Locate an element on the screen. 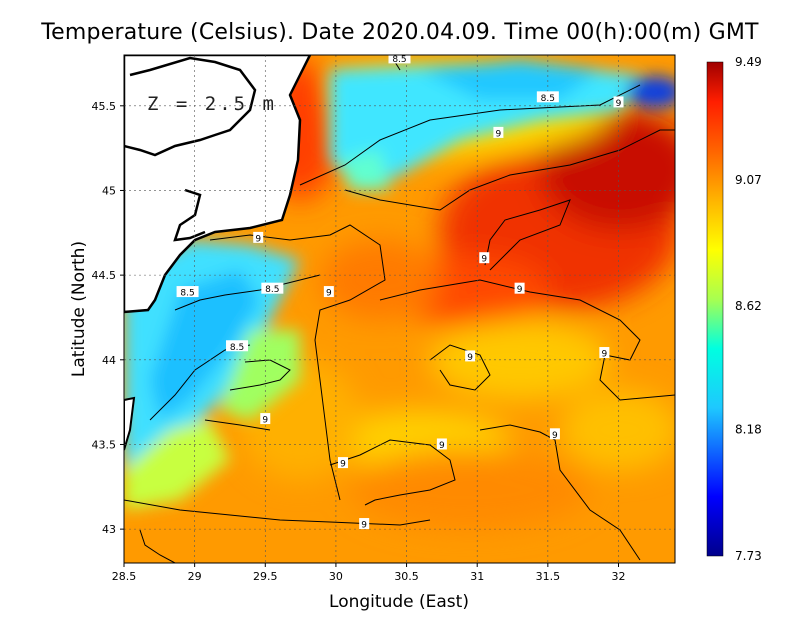 This screenshot has height=618, width=800. colorbar-label: 7.73 is located at coordinates (748, 556).